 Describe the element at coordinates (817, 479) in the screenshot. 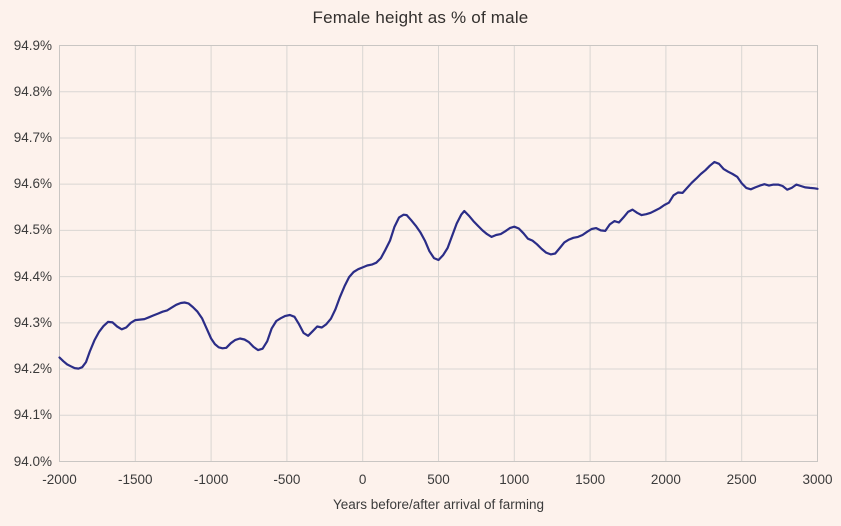

I see `x-tick-label: 3000` at that location.